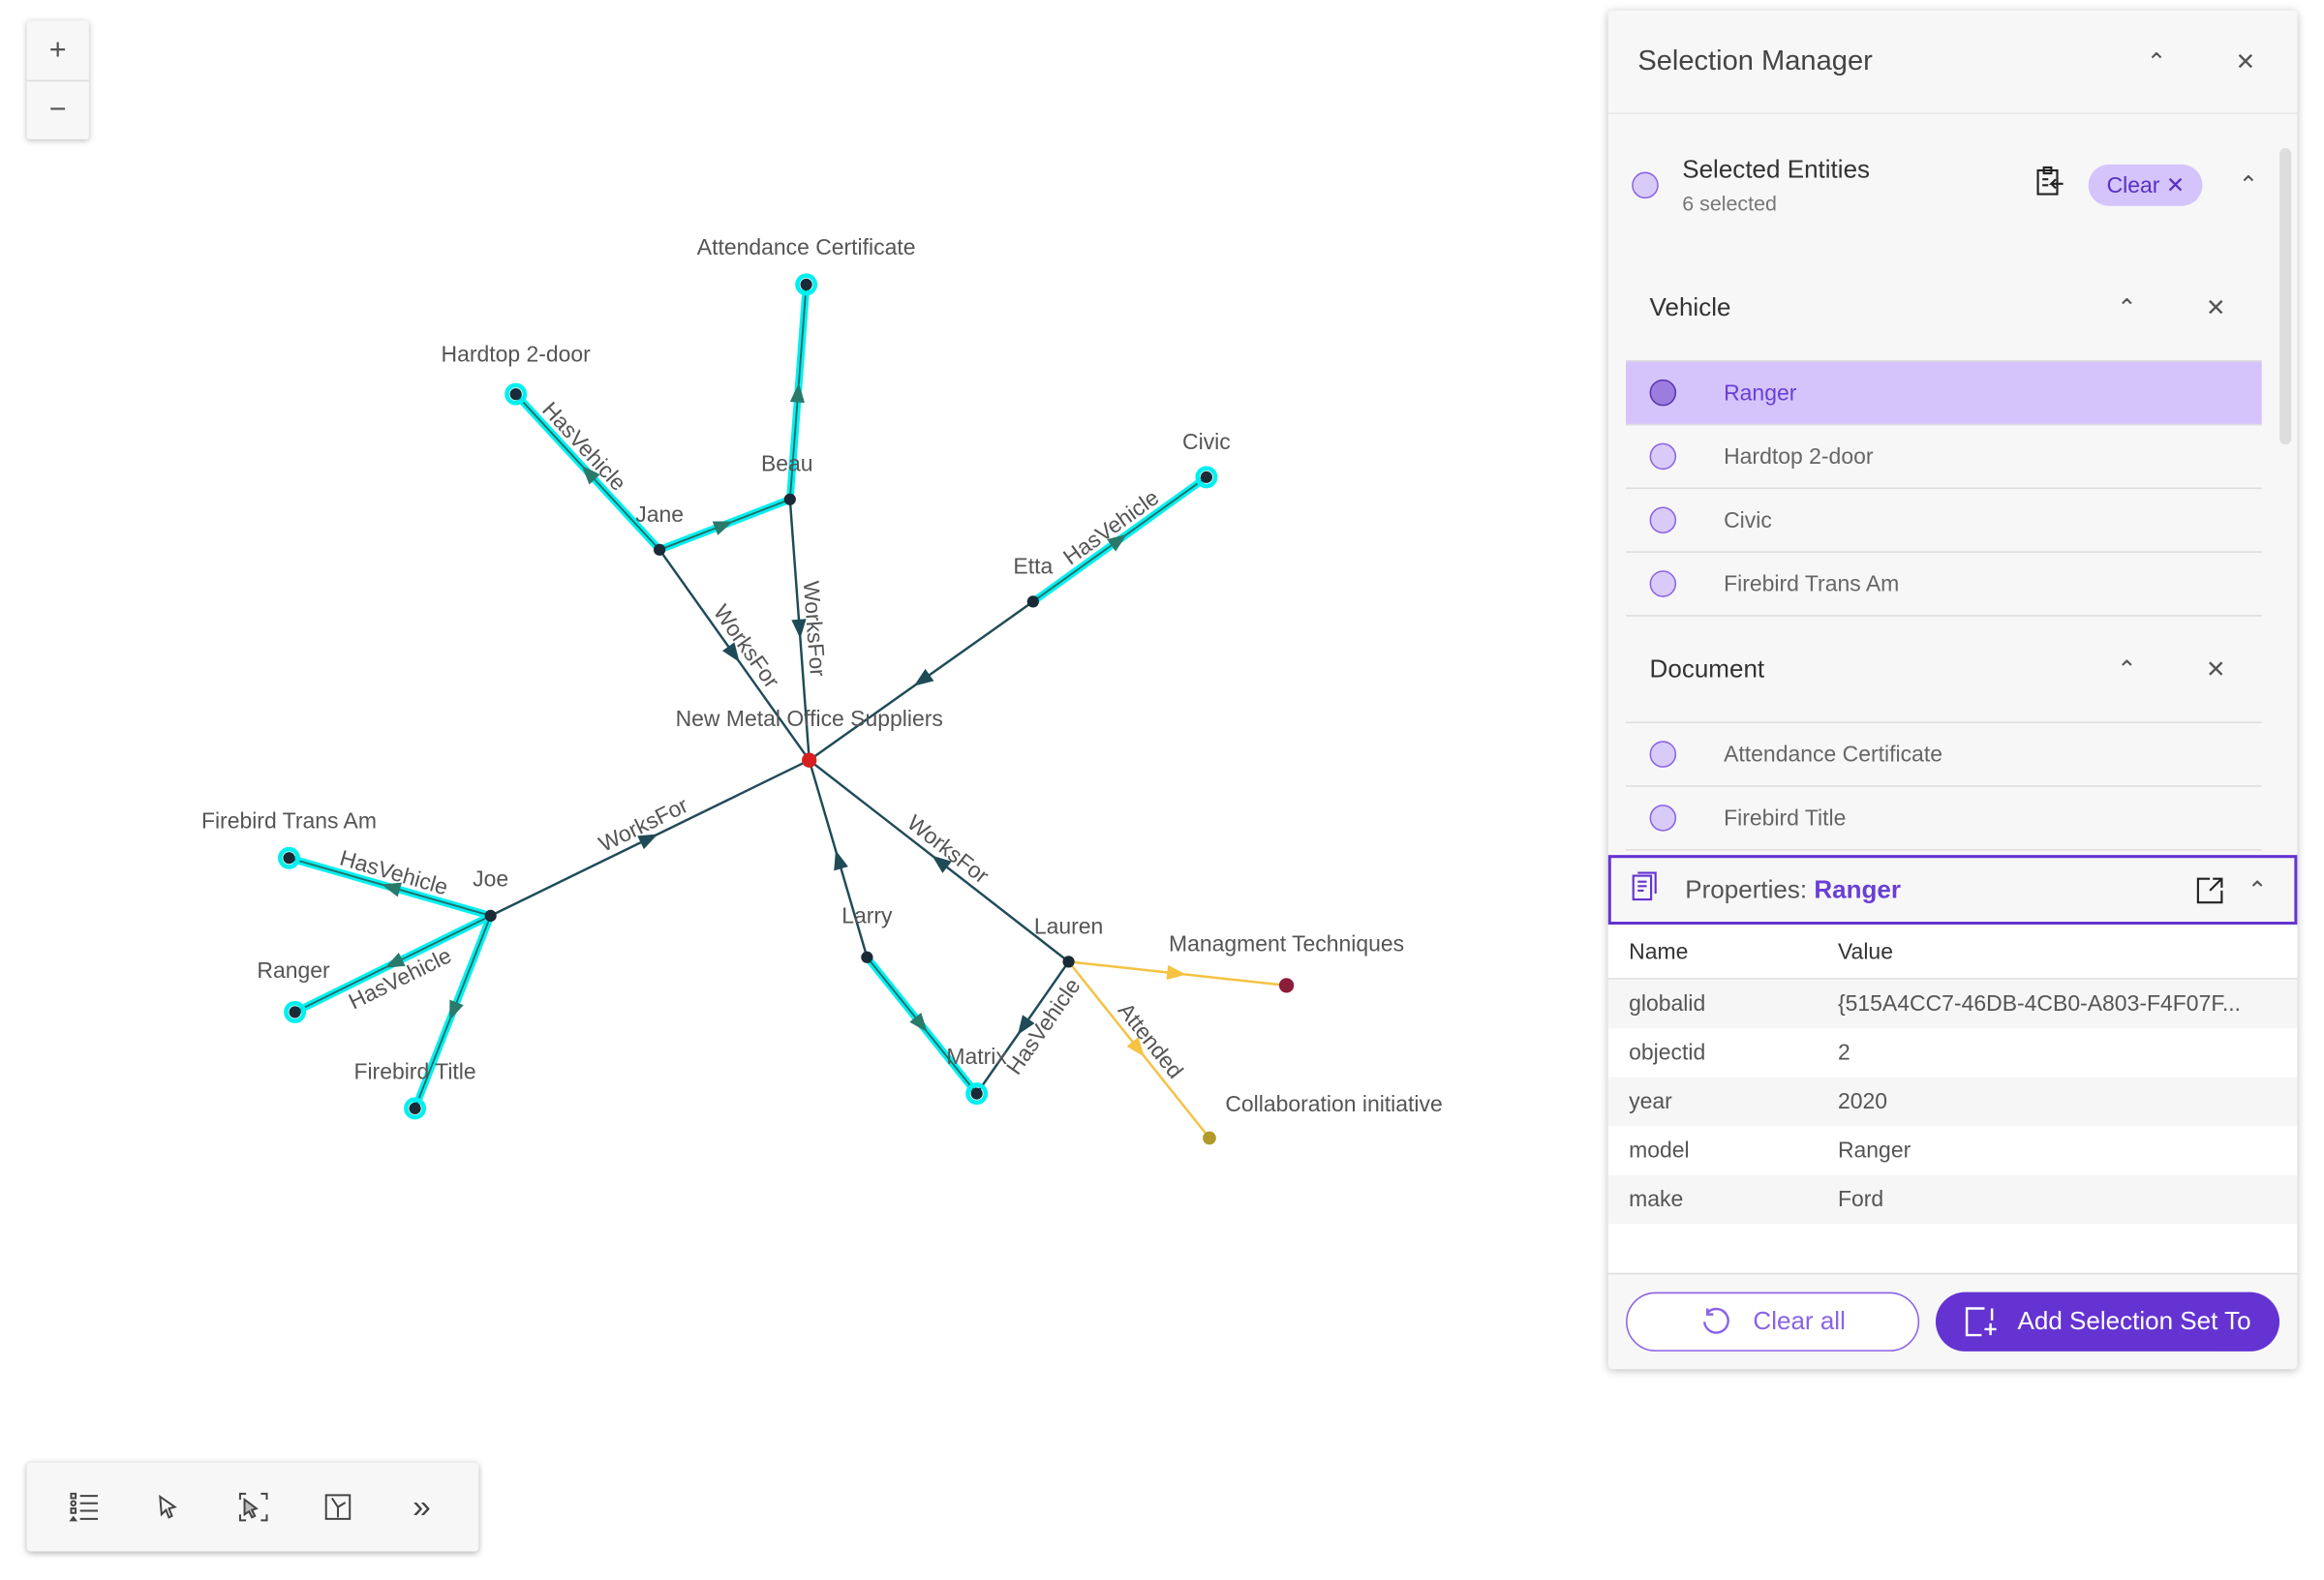  What do you see at coordinates (1944, 308) in the screenshot?
I see `group-header: Vehicle ⌃ ✕` at bounding box center [1944, 308].